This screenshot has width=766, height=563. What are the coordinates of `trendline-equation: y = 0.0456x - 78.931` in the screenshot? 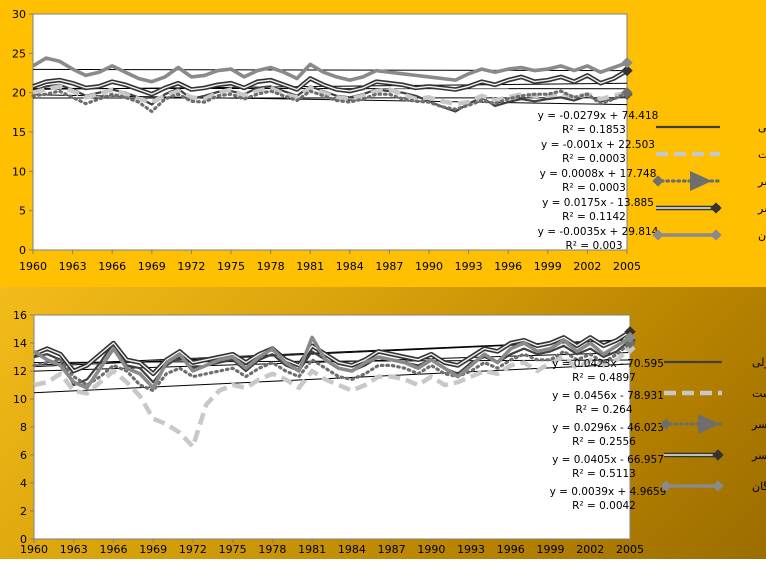 It's located at (608, 396).